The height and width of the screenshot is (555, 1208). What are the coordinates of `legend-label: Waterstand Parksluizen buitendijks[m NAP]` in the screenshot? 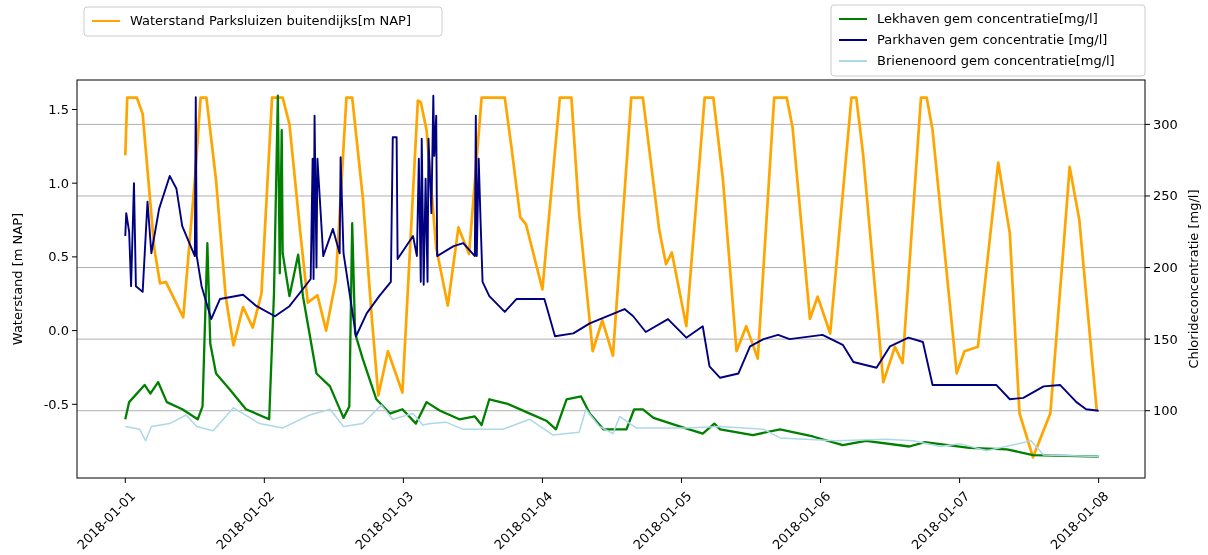 It's located at (271, 20).